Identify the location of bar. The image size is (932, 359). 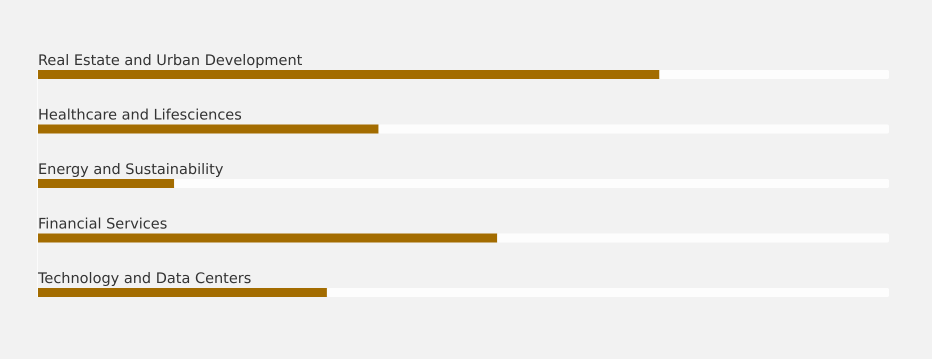
(106, 183).